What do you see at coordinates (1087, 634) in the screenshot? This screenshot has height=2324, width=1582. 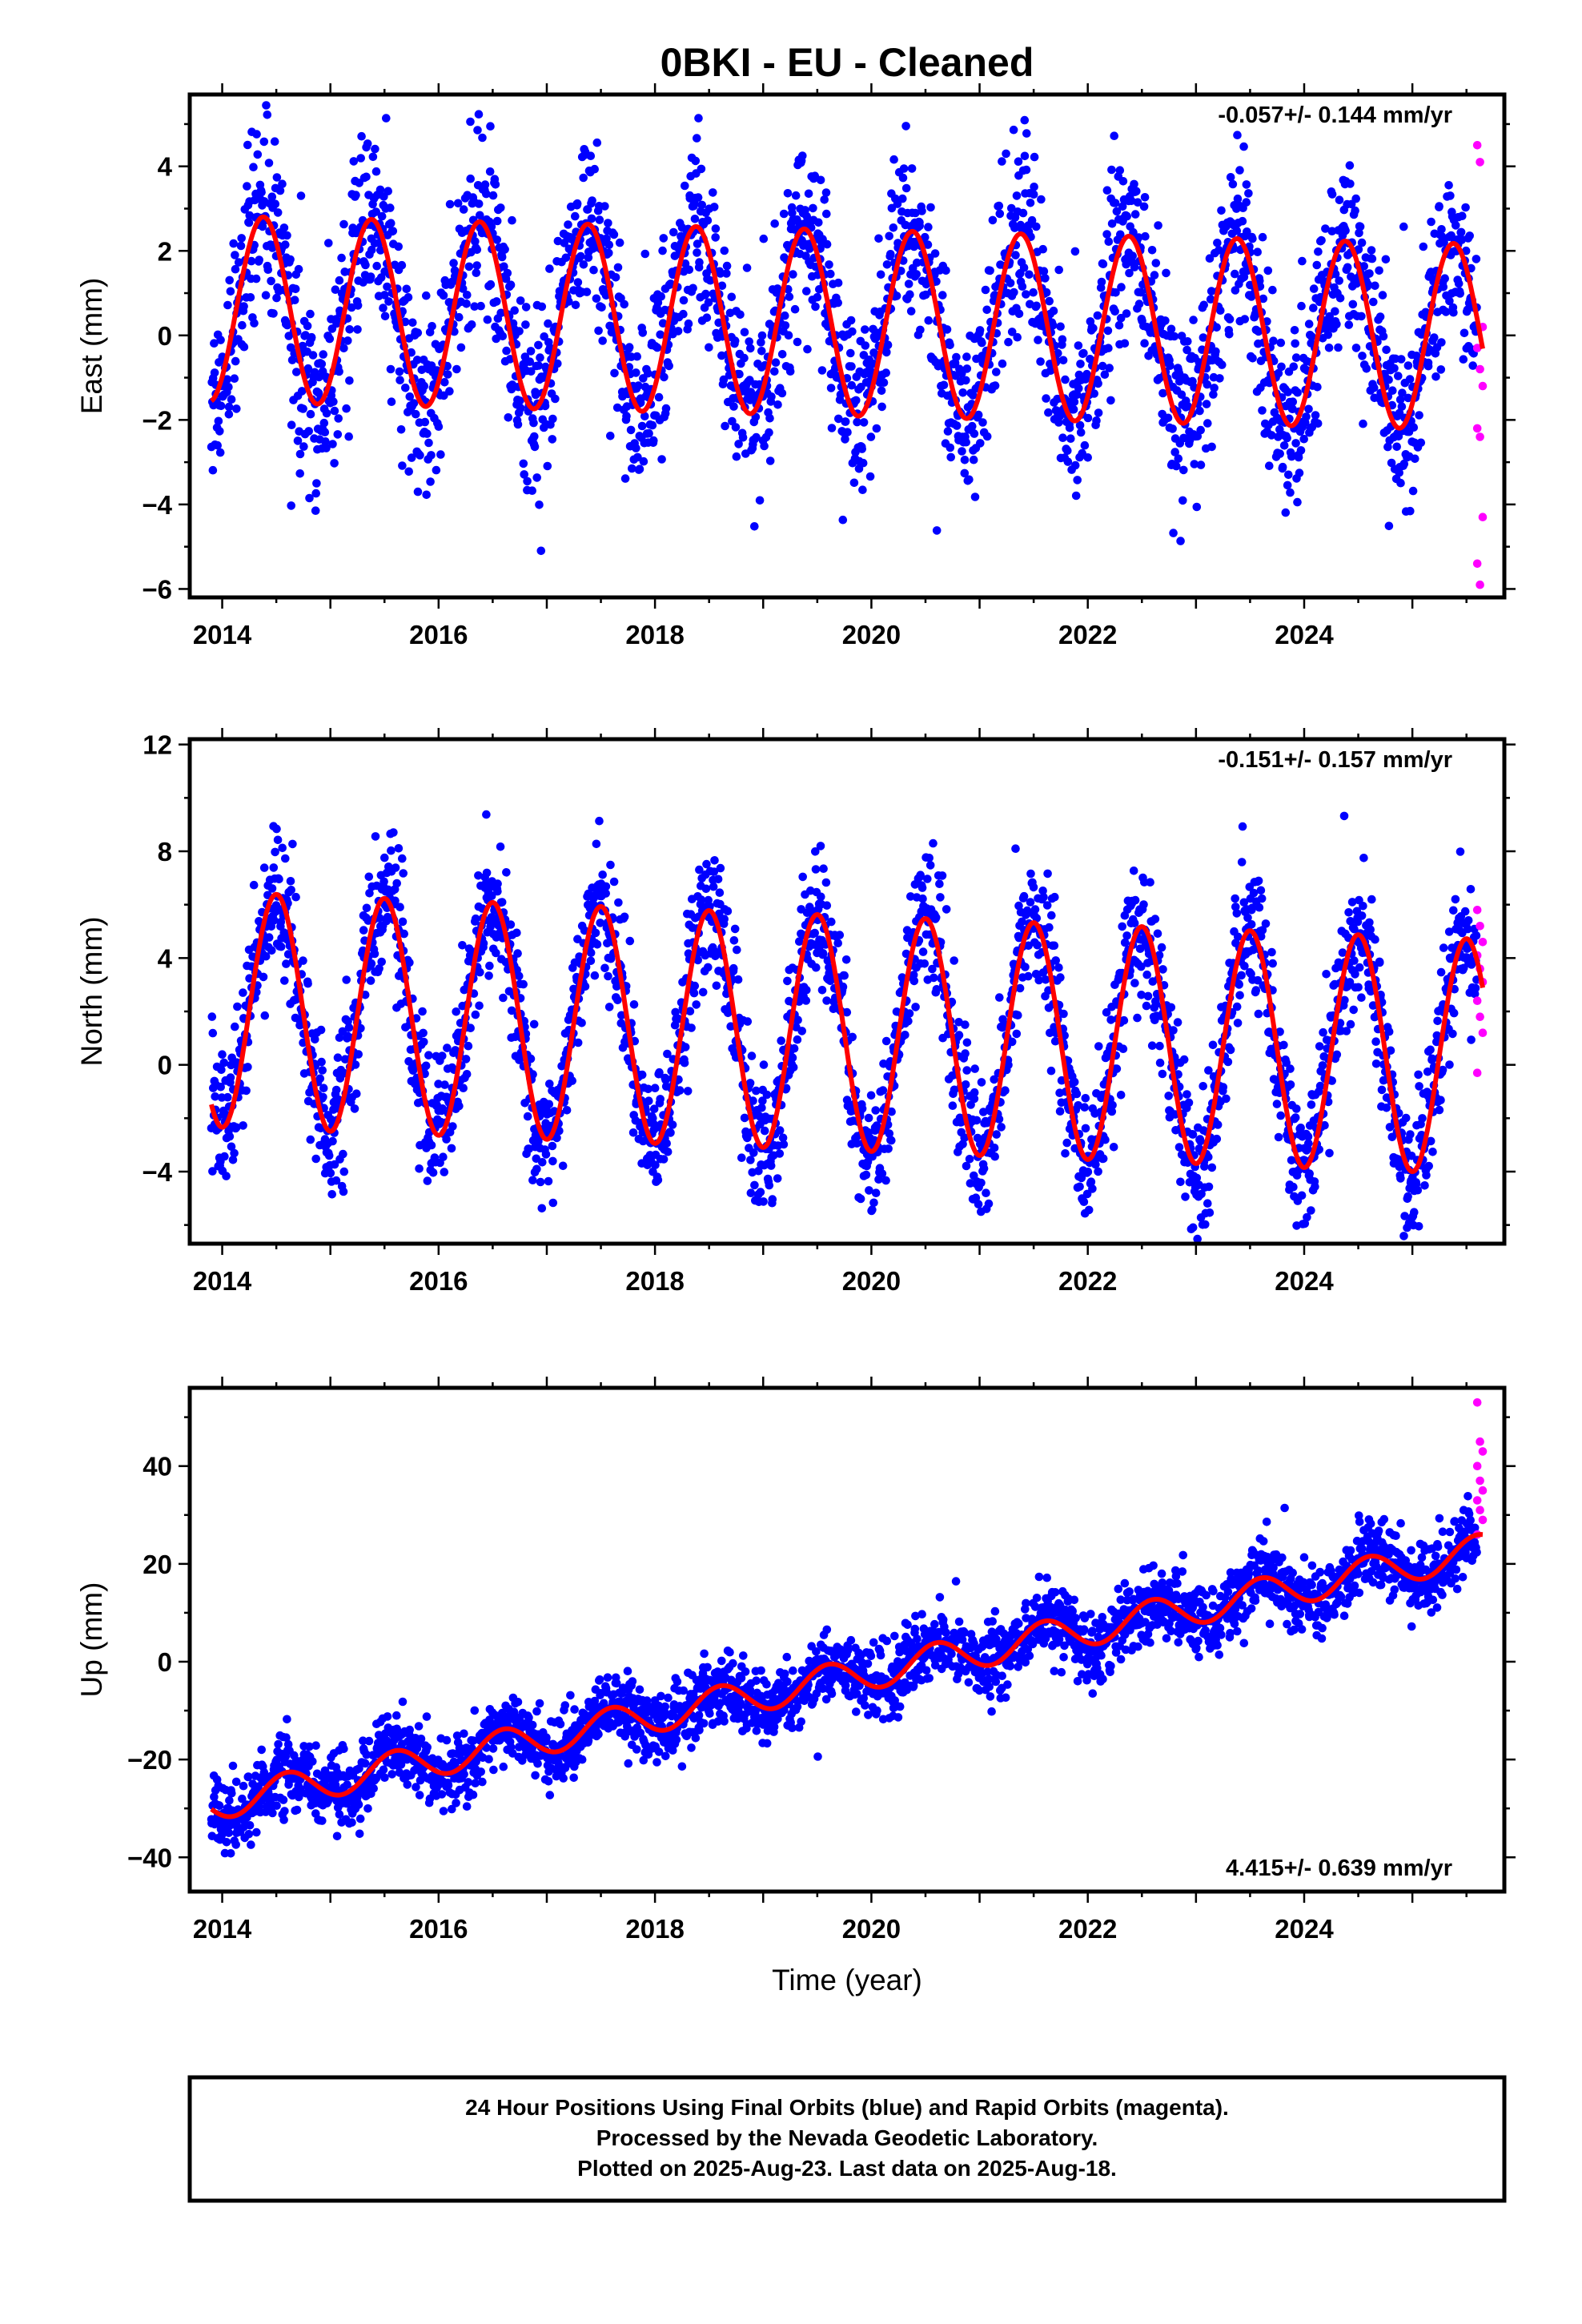 I see `x-tick-label: 2022` at bounding box center [1087, 634].